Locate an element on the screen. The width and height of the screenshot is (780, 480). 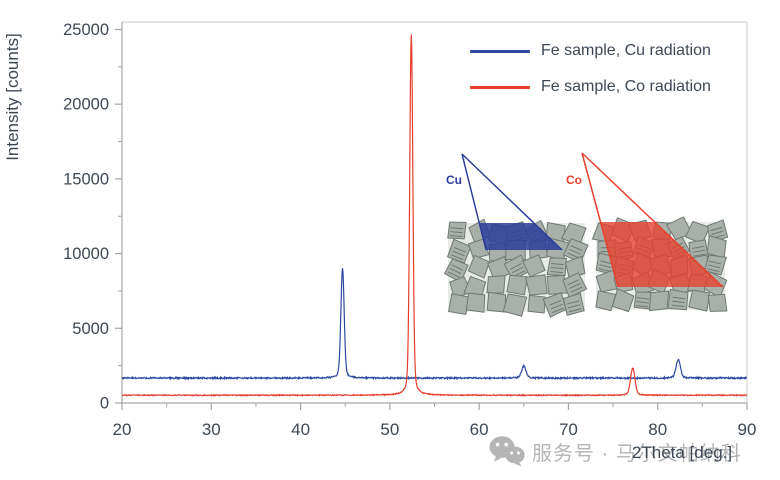
cu-penetration-region is located at coordinates (520, 236).